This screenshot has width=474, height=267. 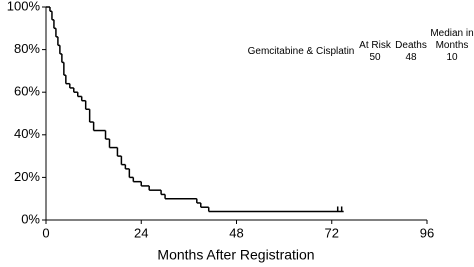 What do you see at coordinates (27, 91) in the screenshot?
I see `y-tick-label: 60%` at bounding box center [27, 91].